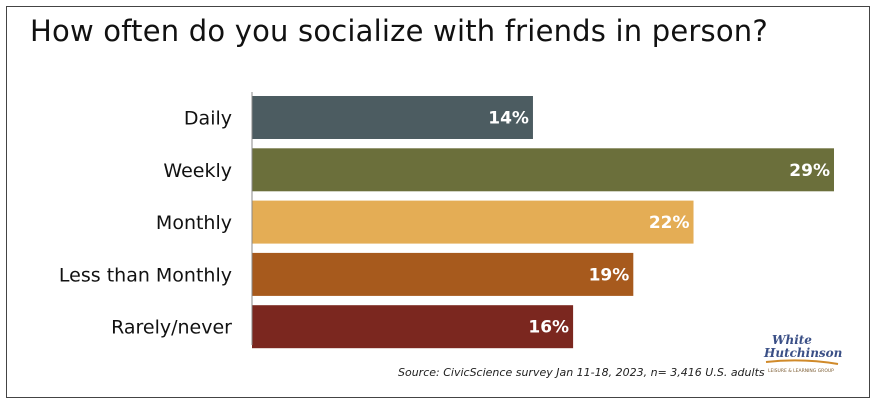  What do you see at coordinates (194, 223) in the screenshot?
I see `category-label: Monthly` at bounding box center [194, 223].